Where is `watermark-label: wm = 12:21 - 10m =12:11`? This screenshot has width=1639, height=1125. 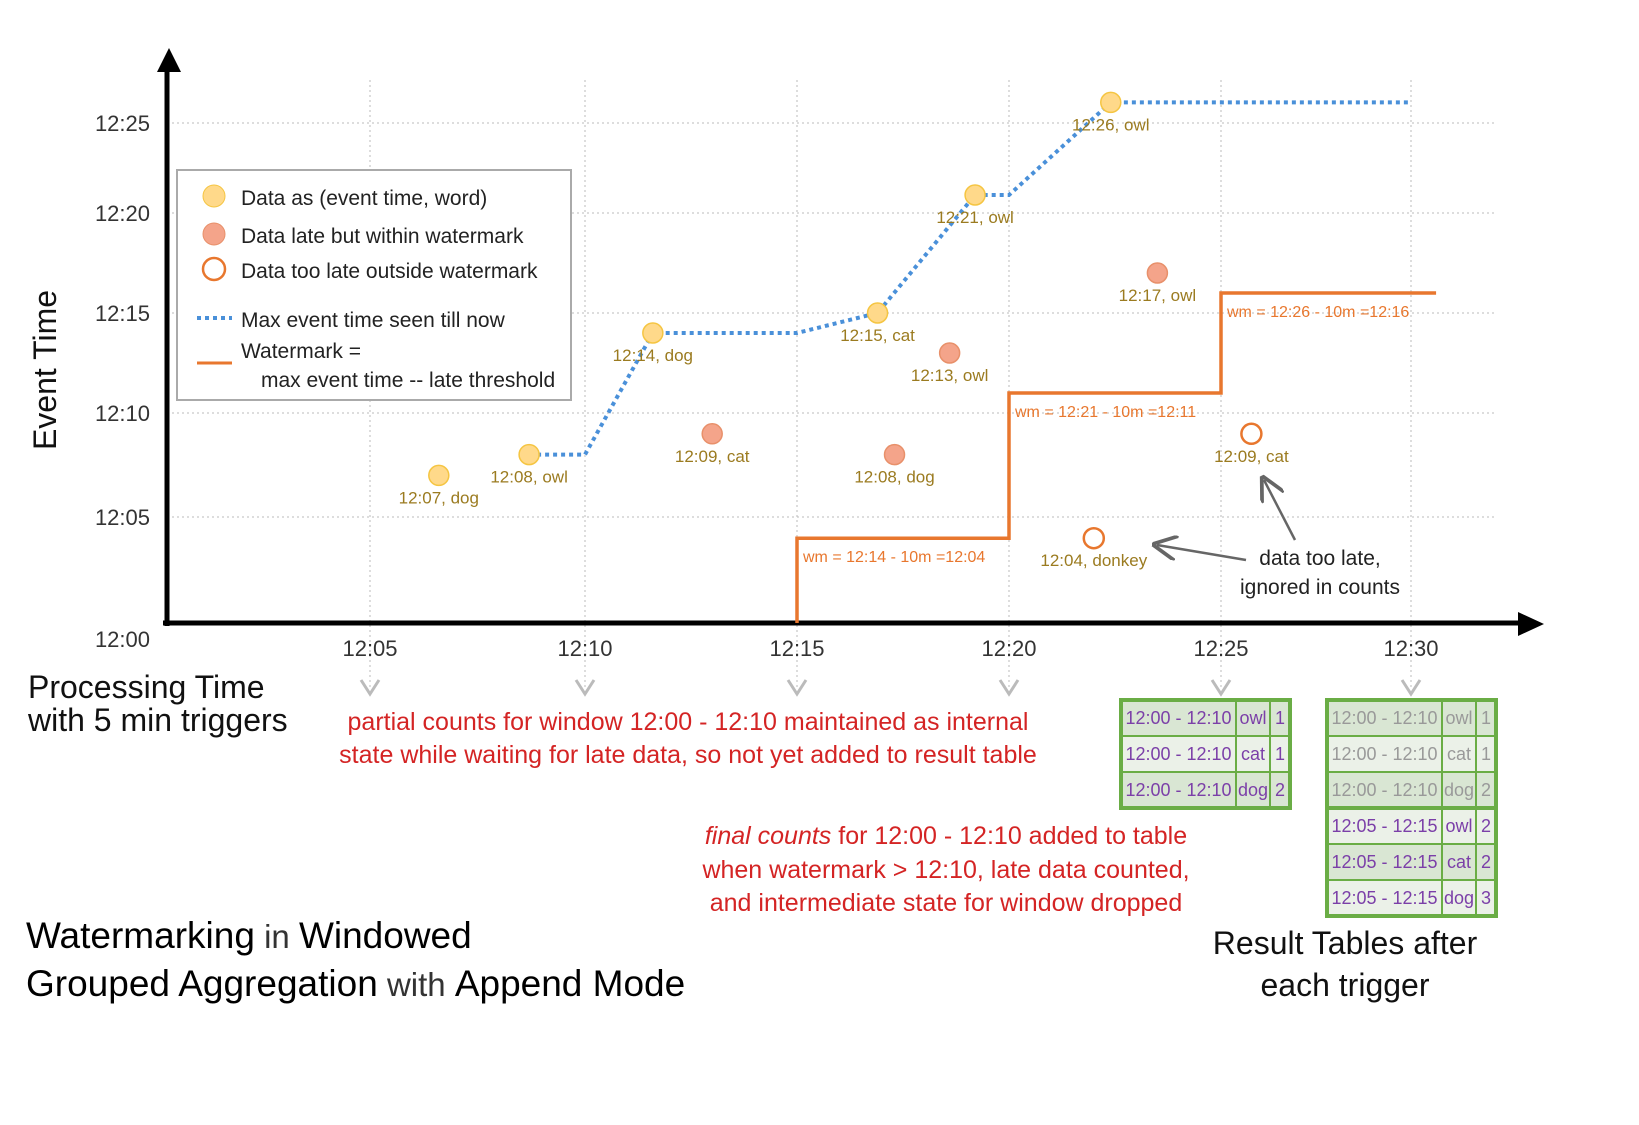 watermark-label: wm = 12:21 - 10m =12:11 is located at coordinates (1105, 412).